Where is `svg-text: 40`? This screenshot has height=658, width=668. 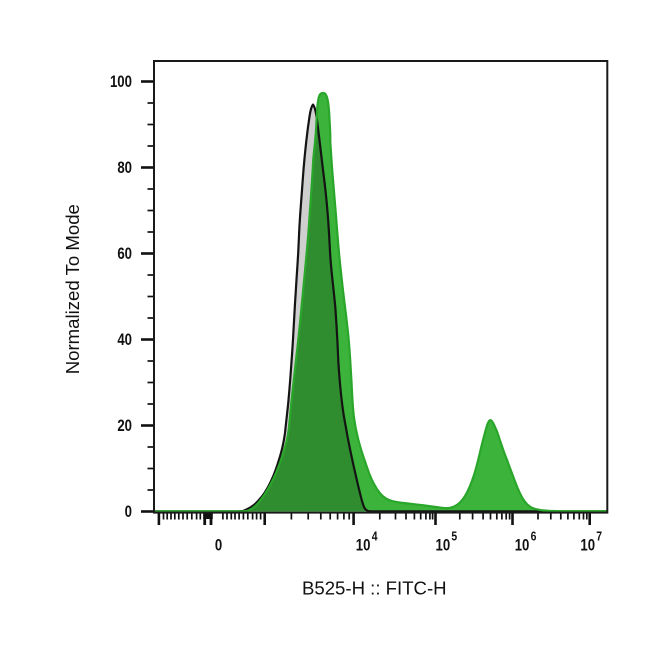
svg-text: 40 is located at coordinates (124, 340).